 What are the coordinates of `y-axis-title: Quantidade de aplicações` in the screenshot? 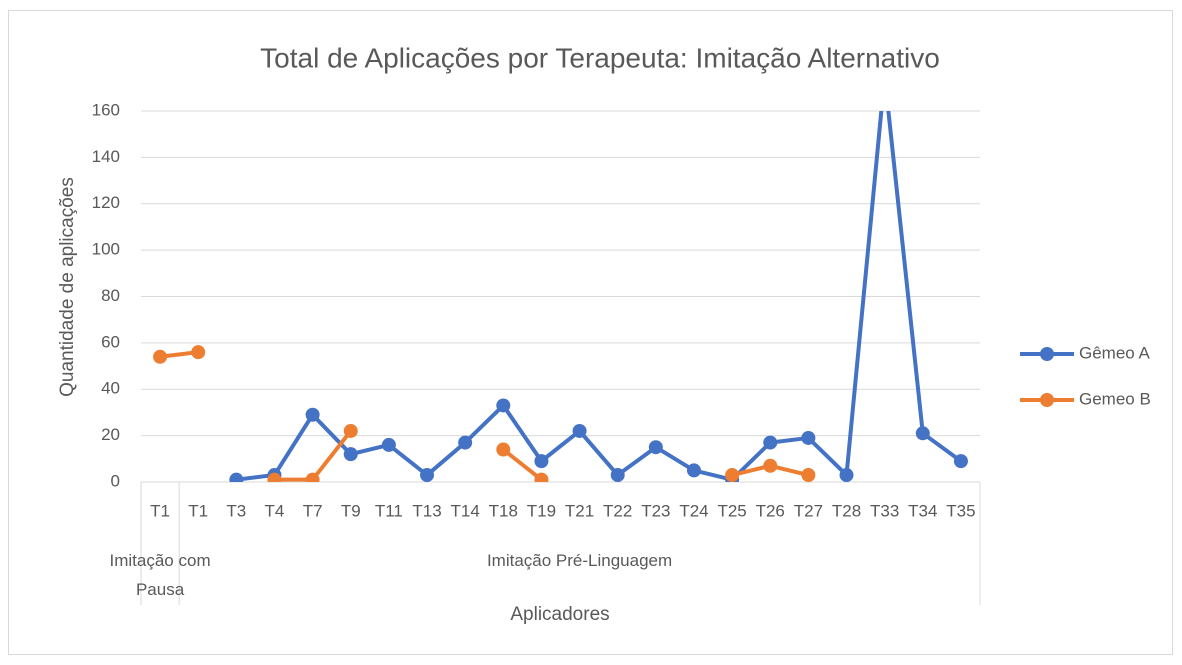 It's located at (67, 287).